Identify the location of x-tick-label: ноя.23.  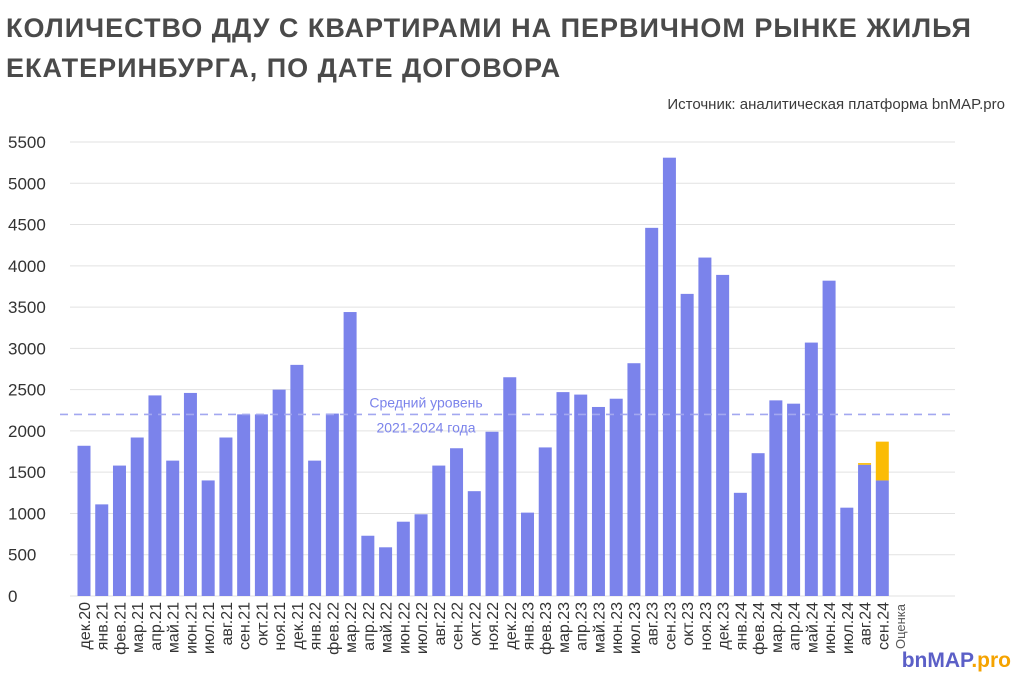
(706, 626).